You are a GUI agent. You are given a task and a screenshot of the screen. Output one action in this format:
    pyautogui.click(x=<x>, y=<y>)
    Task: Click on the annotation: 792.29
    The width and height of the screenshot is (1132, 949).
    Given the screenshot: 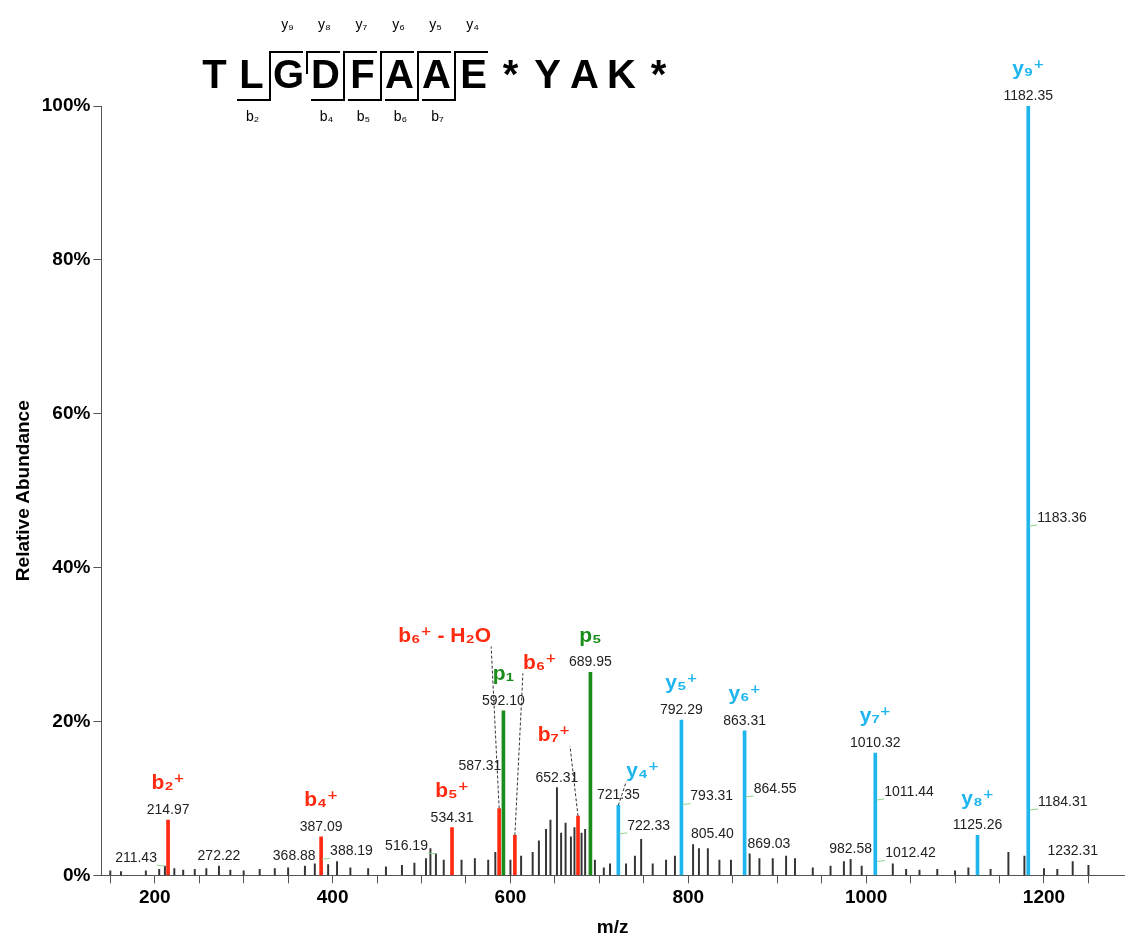 What is the action you would take?
    pyautogui.click(x=682, y=708)
    